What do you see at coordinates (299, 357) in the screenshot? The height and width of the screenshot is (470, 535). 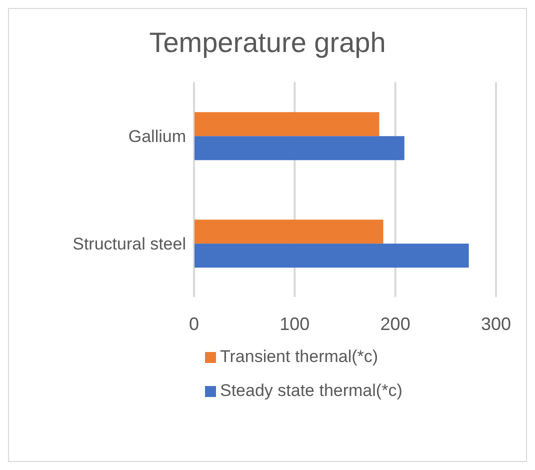 I see `legend-label: Transient thermal(*c)` at bounding box center [299, 357].